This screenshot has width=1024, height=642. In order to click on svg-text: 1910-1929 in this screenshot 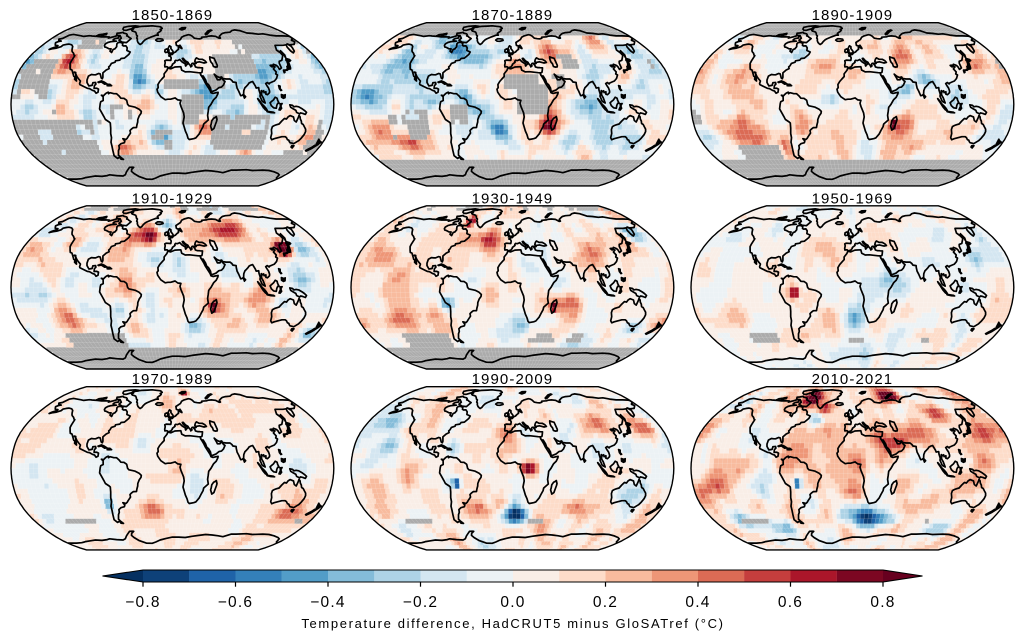, I will do `click(173, 198)`.